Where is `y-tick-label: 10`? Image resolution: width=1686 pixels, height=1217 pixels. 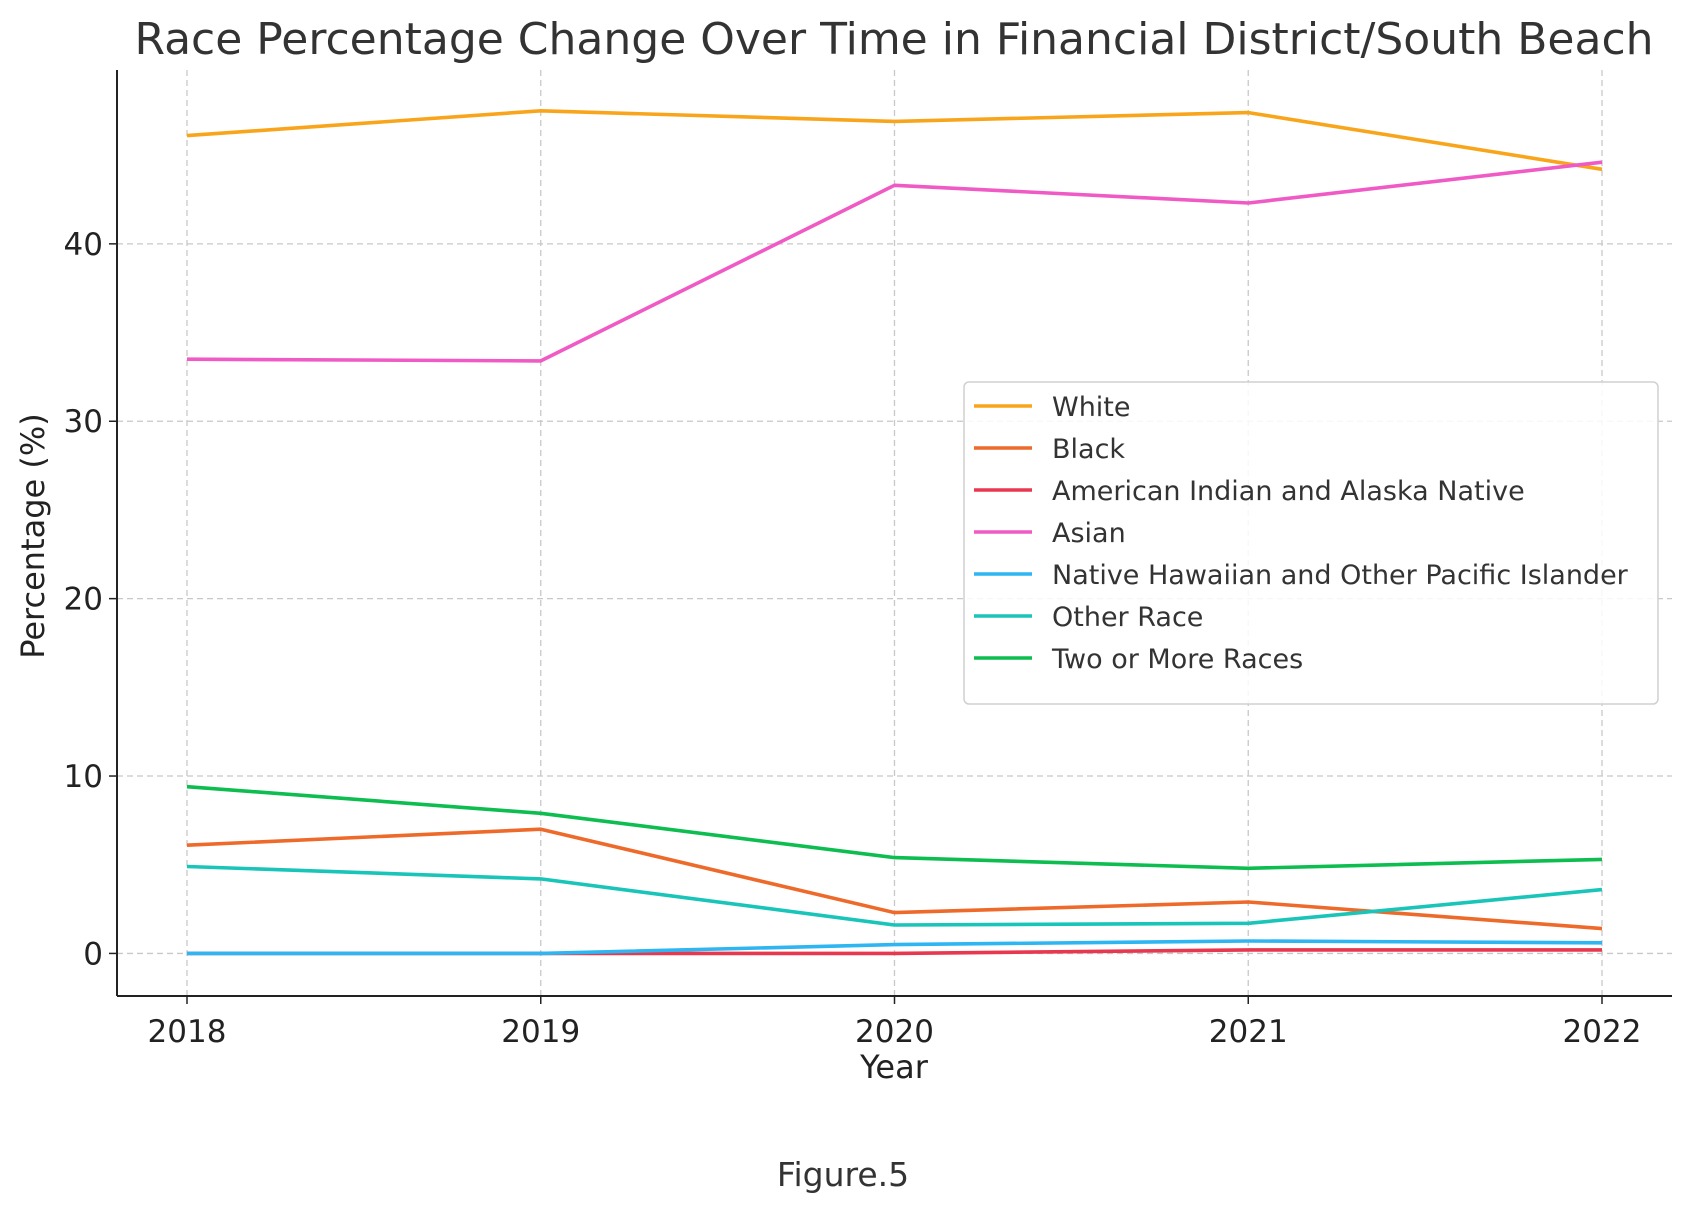
y-tick-label: 10 is located at coordinates (83, 777).